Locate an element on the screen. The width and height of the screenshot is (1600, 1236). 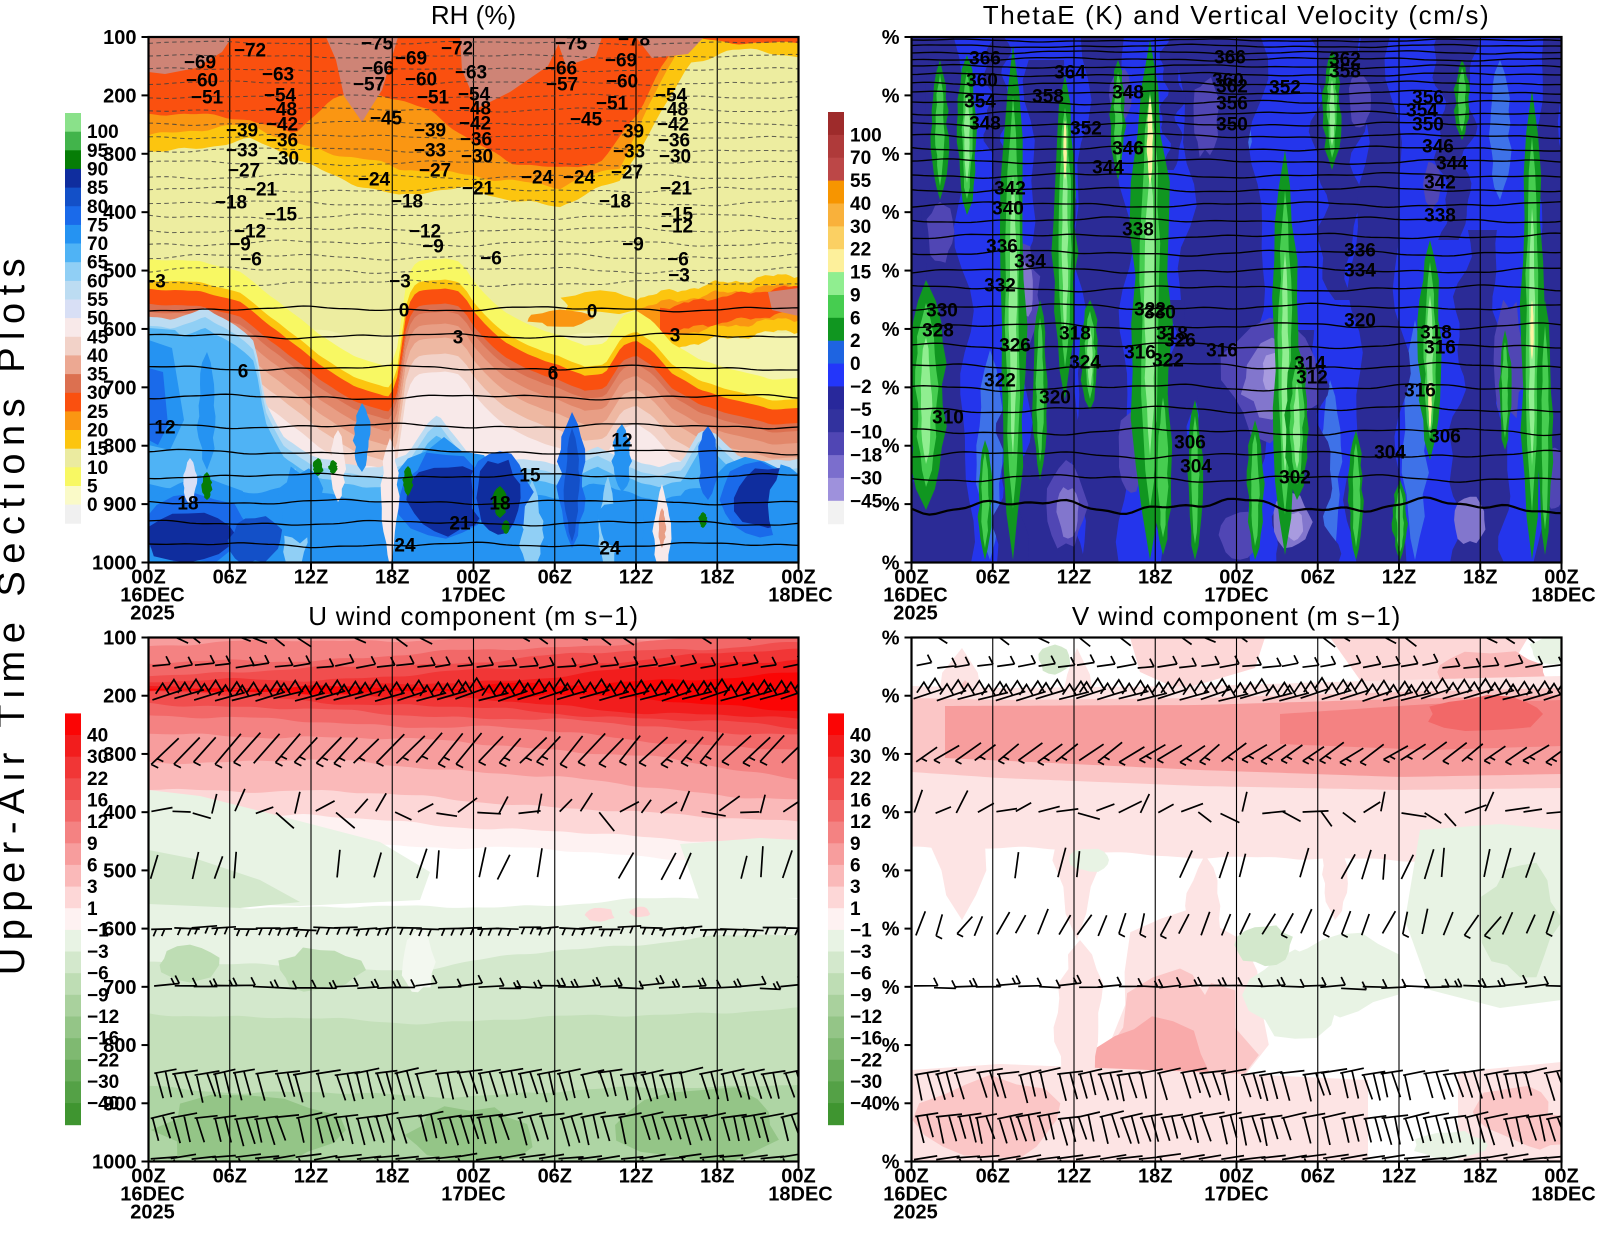
svg-text: −39 is located at coordinates (430, 131).